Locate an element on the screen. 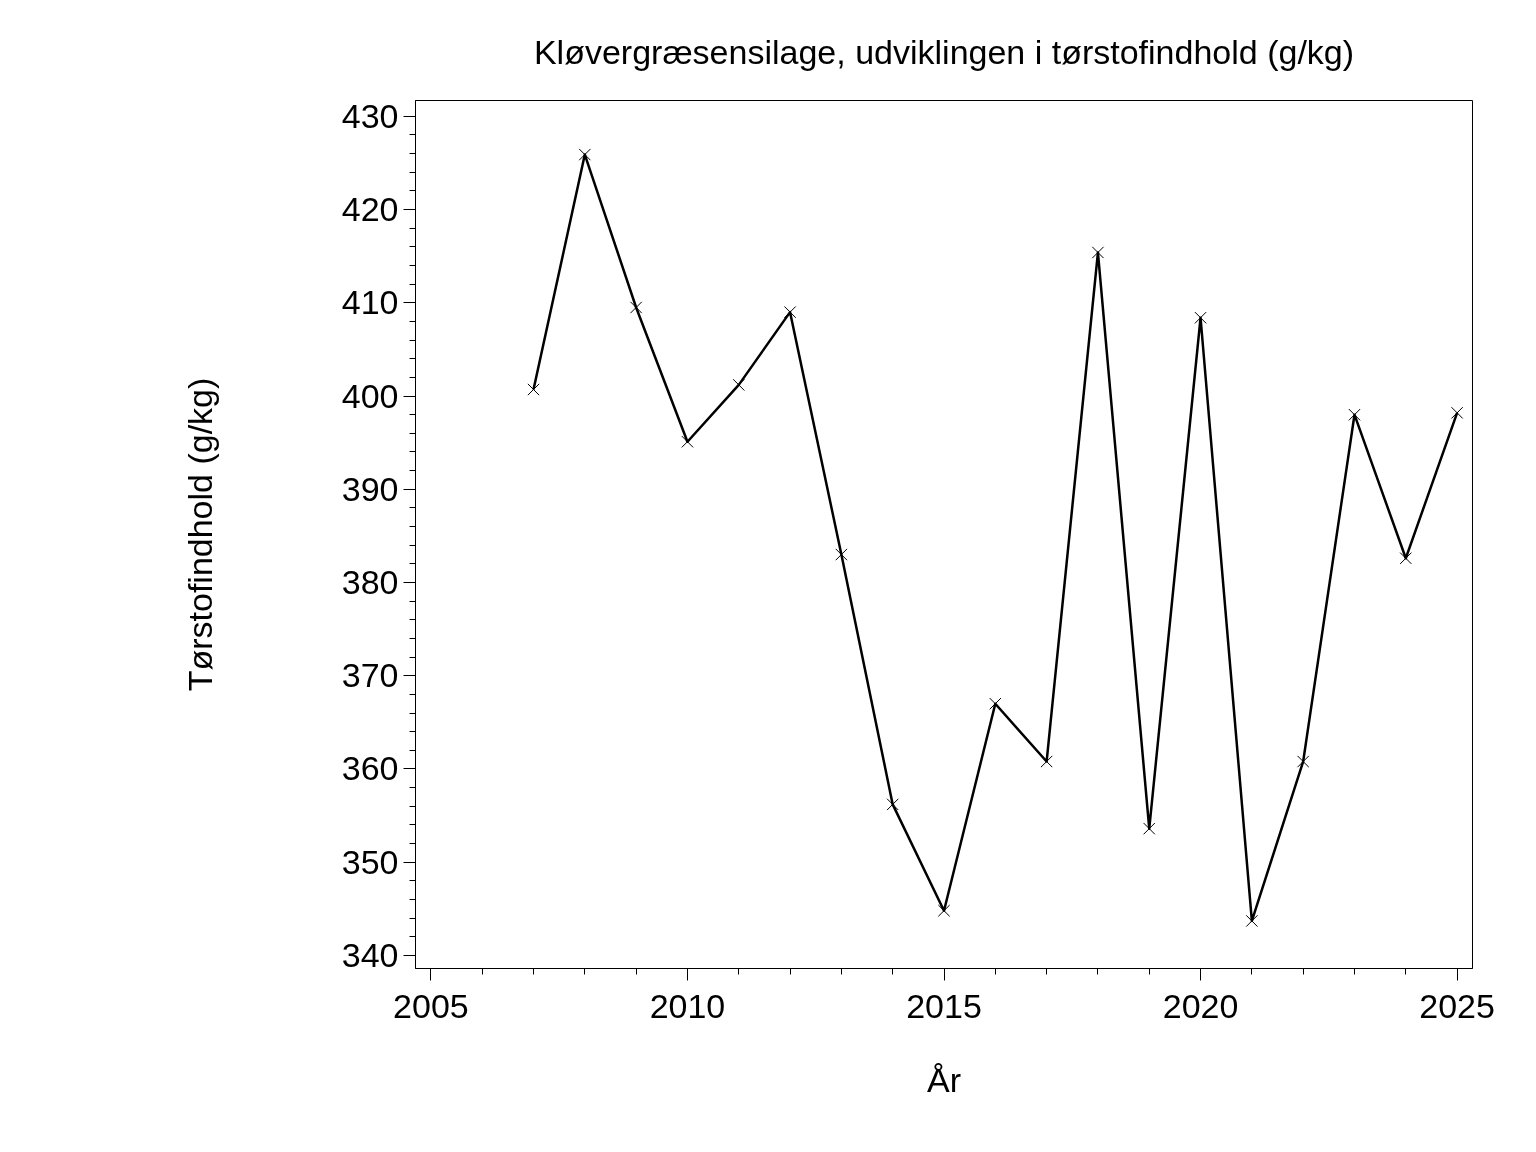 The height and width of the screenshot is (1152, 1536). x-tick-label: 2015 is located at coordinates (944, 1005).